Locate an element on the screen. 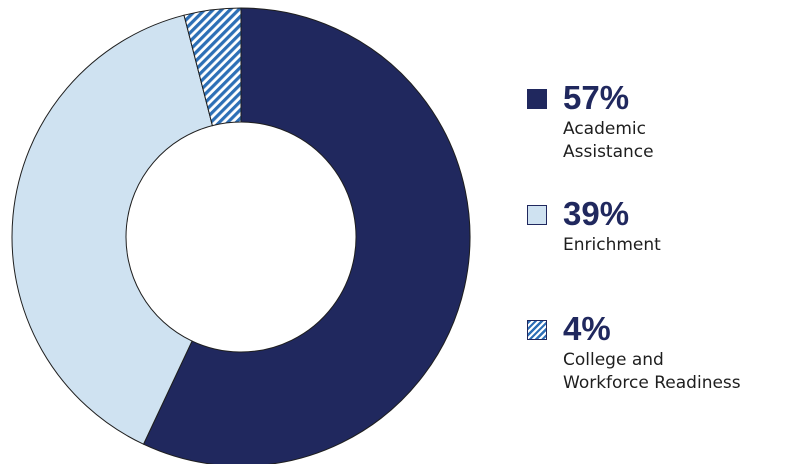 The width and height of the screenshot is (803, 464). legend-value-college-workforce-readiness: 4% is located at coordinates (587, 328).